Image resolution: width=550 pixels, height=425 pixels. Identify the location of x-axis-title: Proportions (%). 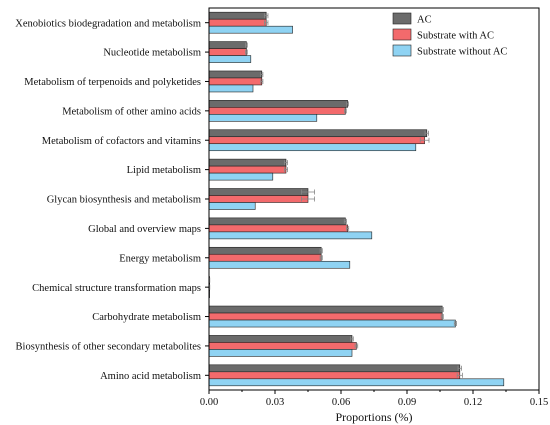
(374, 417).